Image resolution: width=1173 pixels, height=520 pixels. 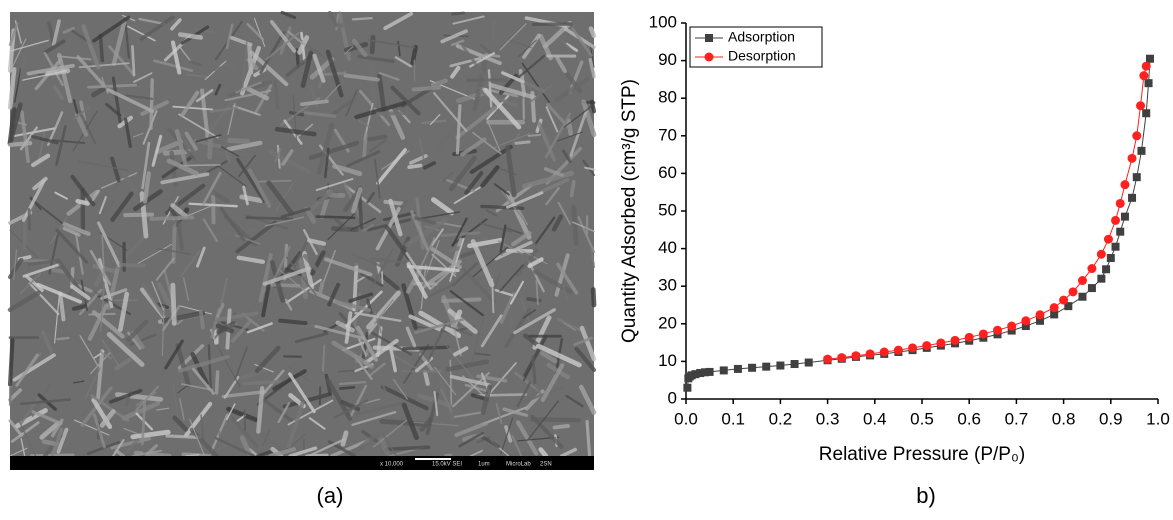 What do you see at coordinates (546, 465) in the screenshot?
I see `sem-label: 2SN` at bounding box center [546, 465].